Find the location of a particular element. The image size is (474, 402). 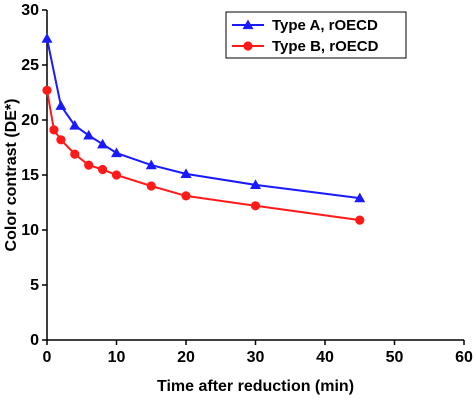

legend-entry: Type B, rOECD is located at coordinates (305, 46).